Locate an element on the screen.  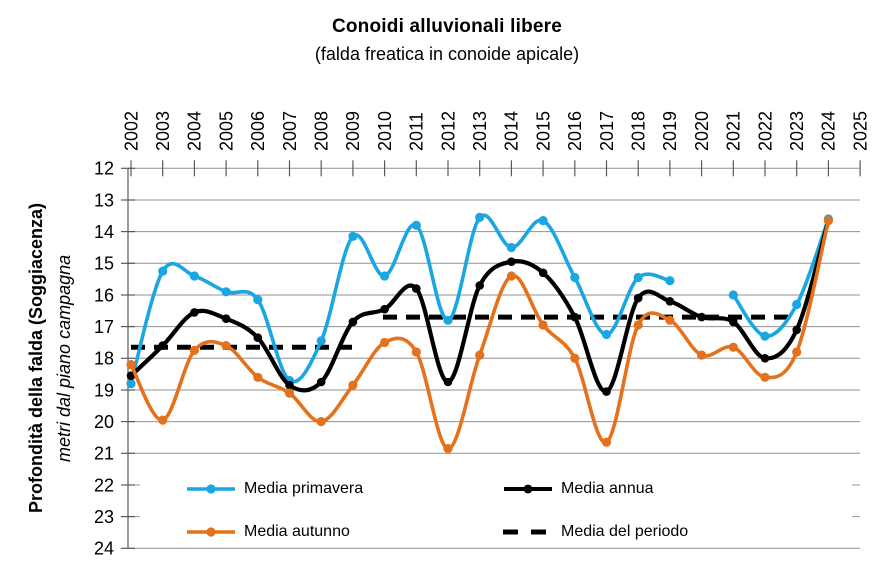
x-tick-label: 2012 is located at coordinates (448, 131).